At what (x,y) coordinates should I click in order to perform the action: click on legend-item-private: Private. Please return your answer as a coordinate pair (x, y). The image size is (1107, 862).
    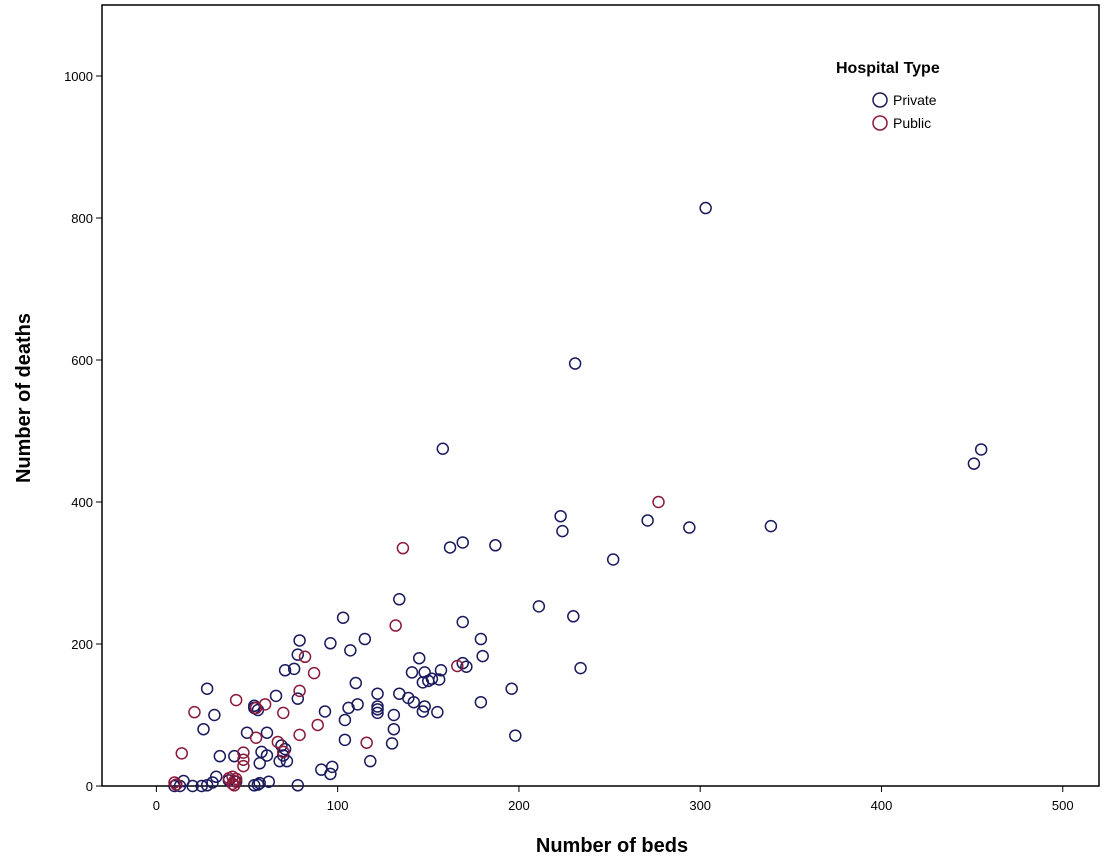
    Looking at the image, I should click on (904, 100).